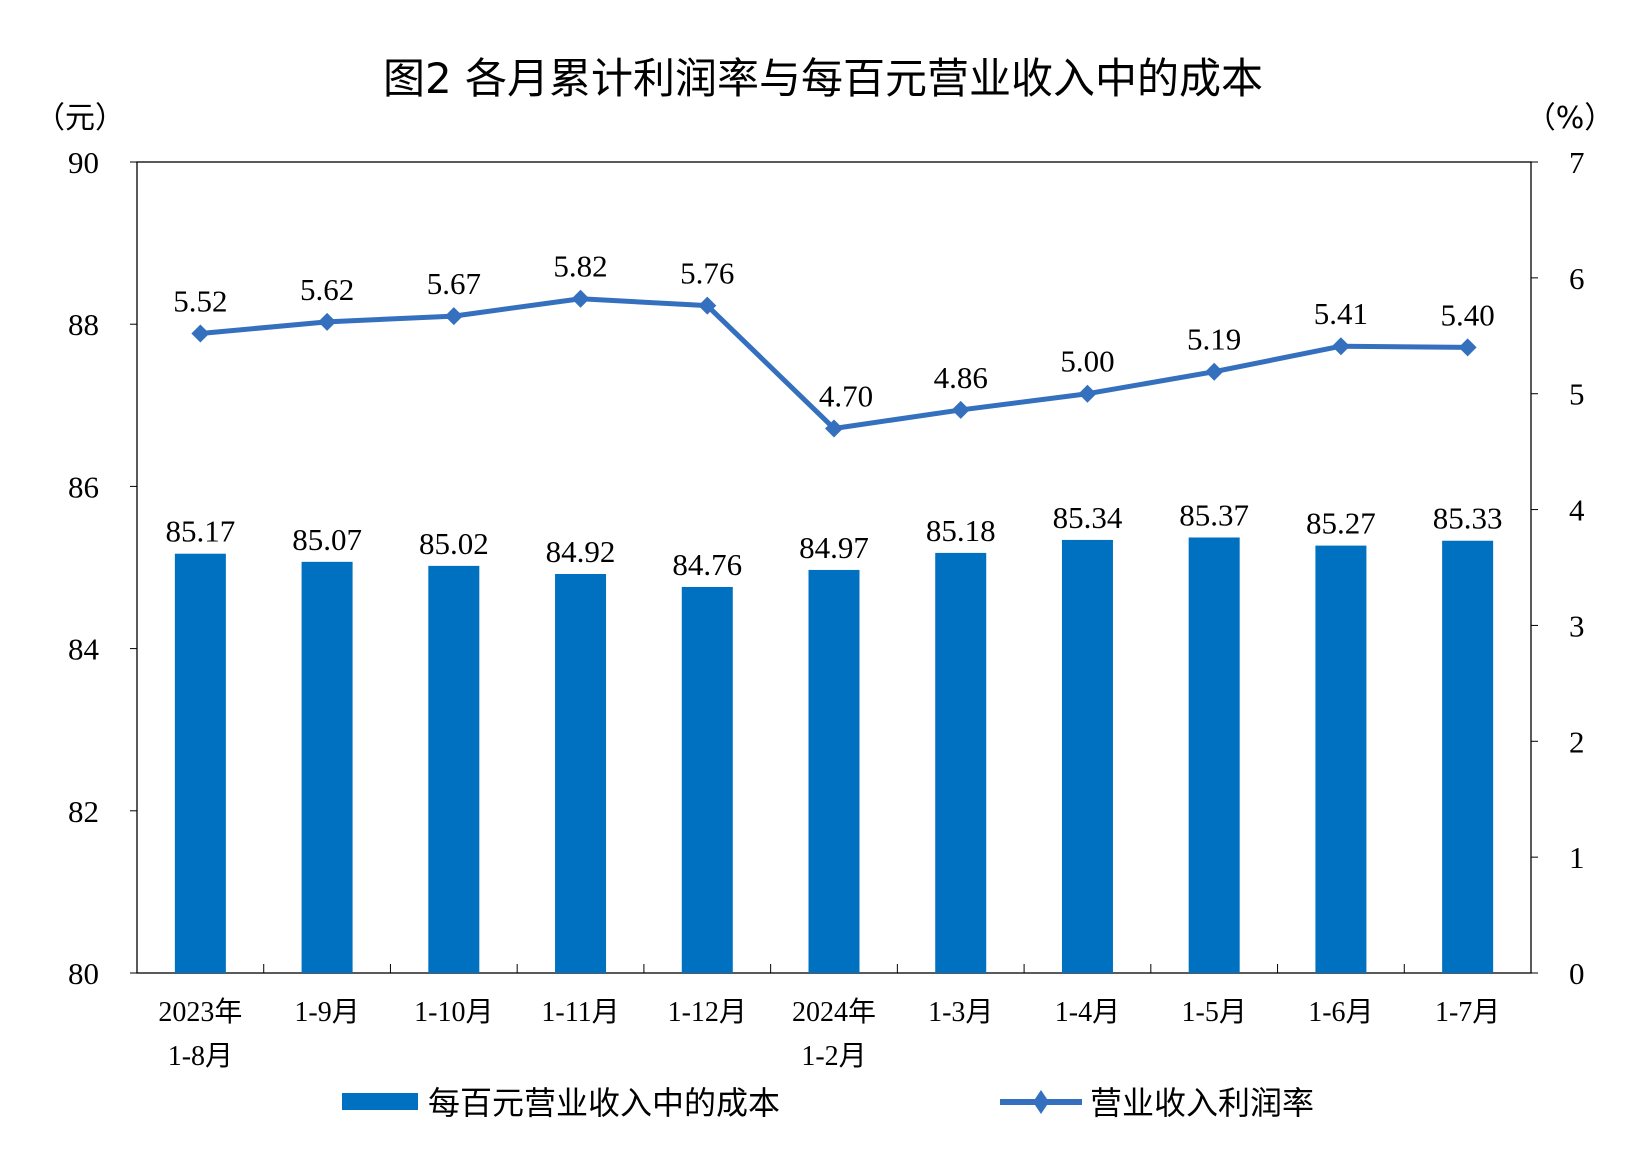 This screenshot has width=1647, height=1166. I want to click on category-label: 1-5月, so click(1214, 1012).